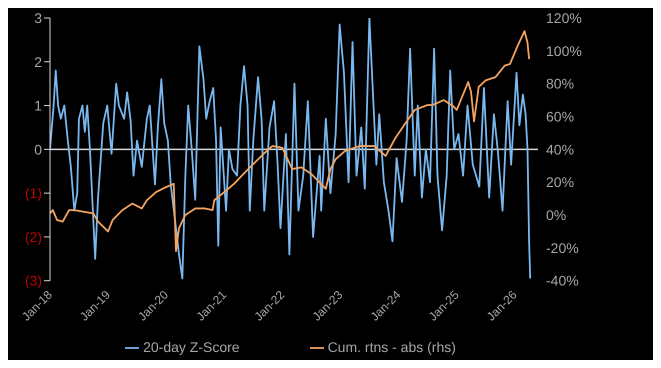  What do you see at coordinates (33, 280) in the screenshot?
I see `y-tick-label: (3)` at bounding box center [33, 280].